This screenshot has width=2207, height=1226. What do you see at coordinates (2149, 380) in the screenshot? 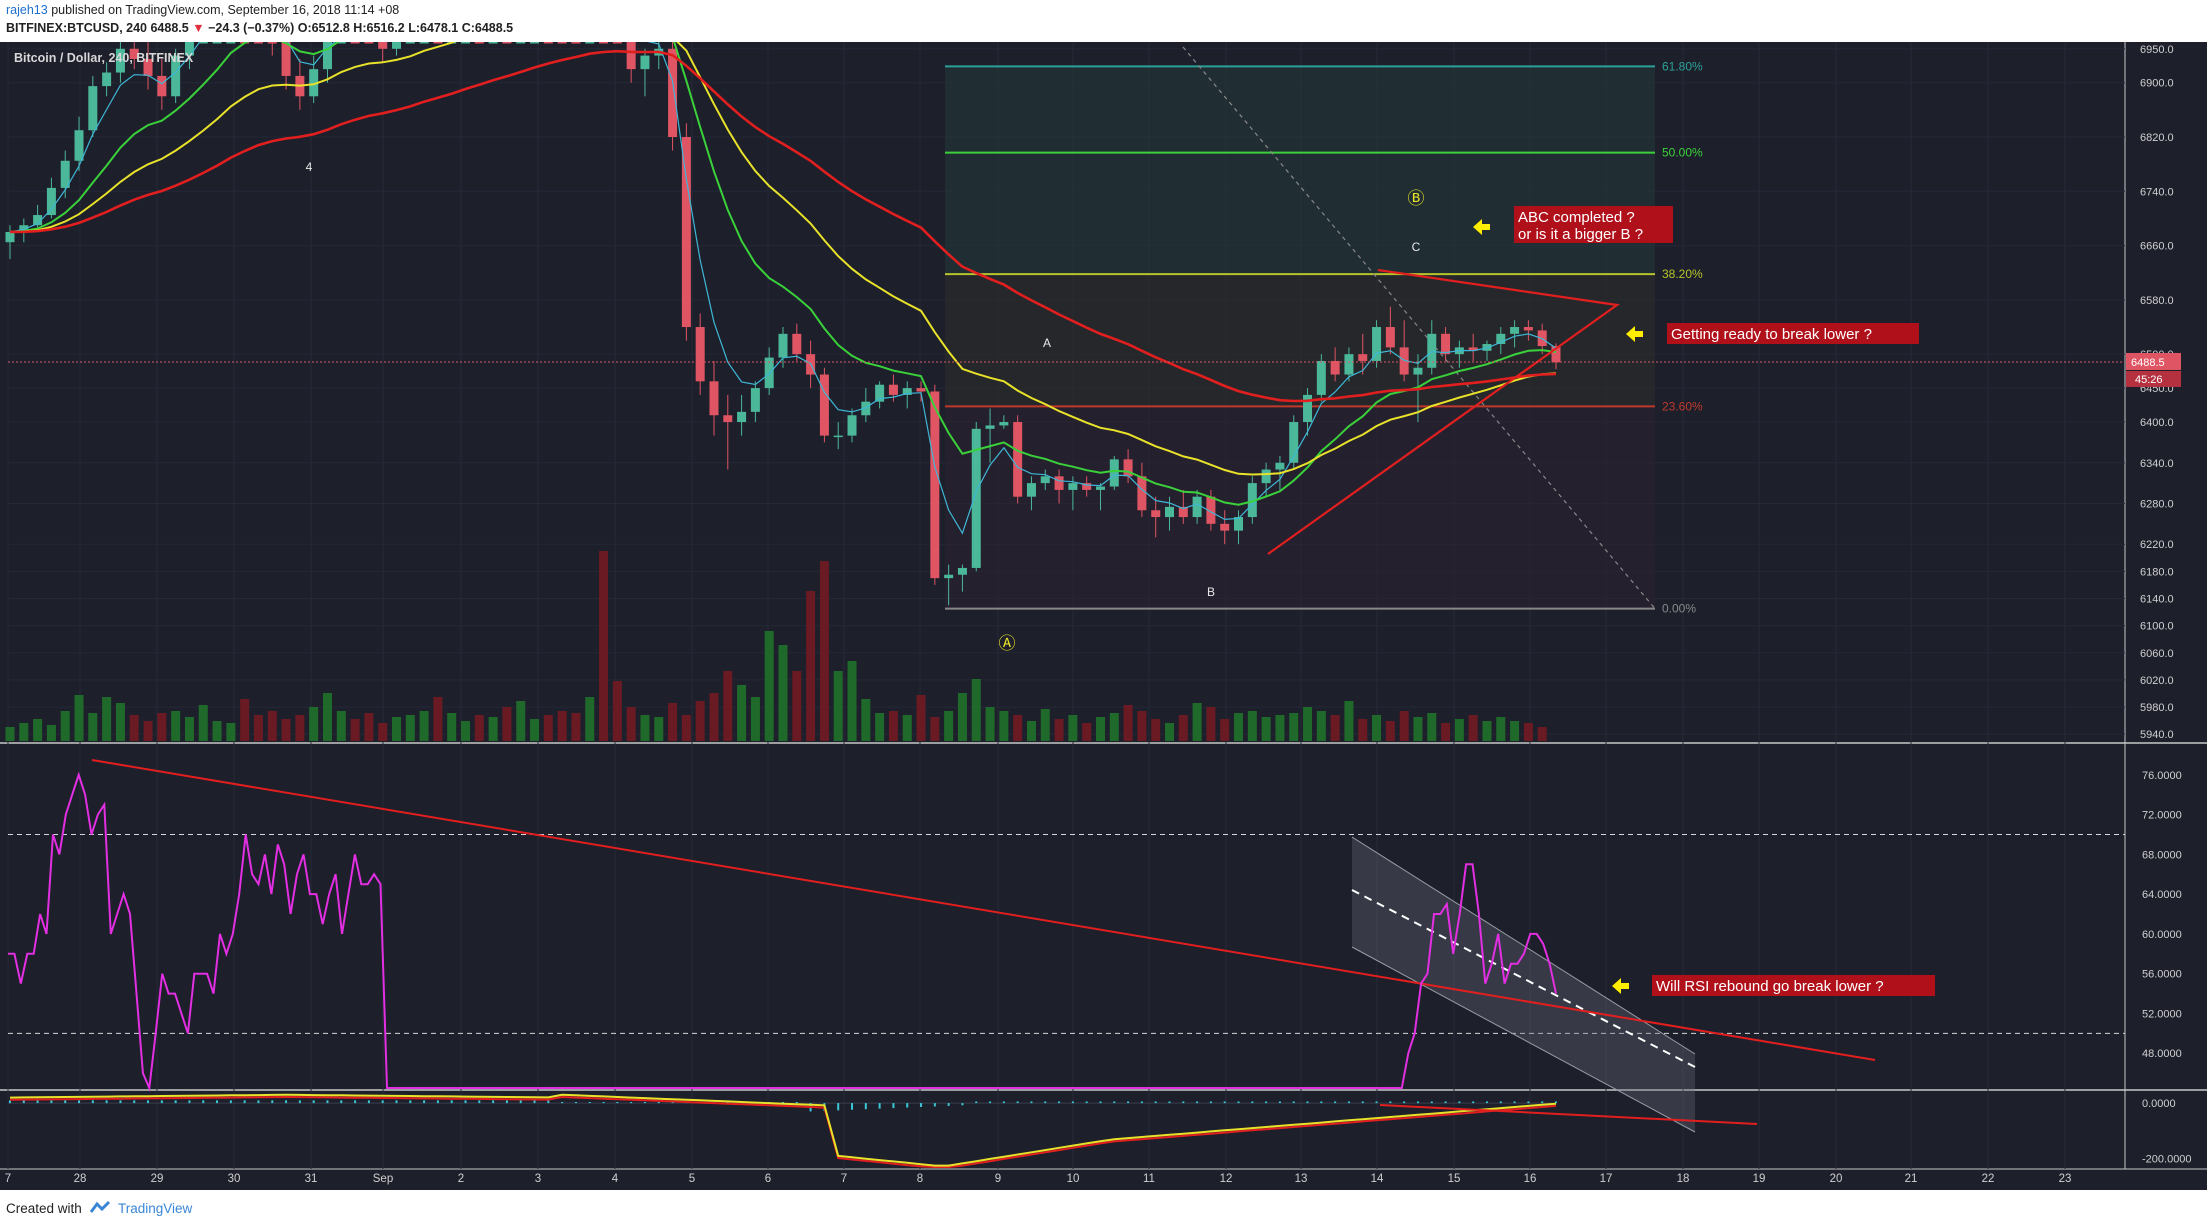
I see `countdown-label: 45:26` at bounding box center [2149, 380].